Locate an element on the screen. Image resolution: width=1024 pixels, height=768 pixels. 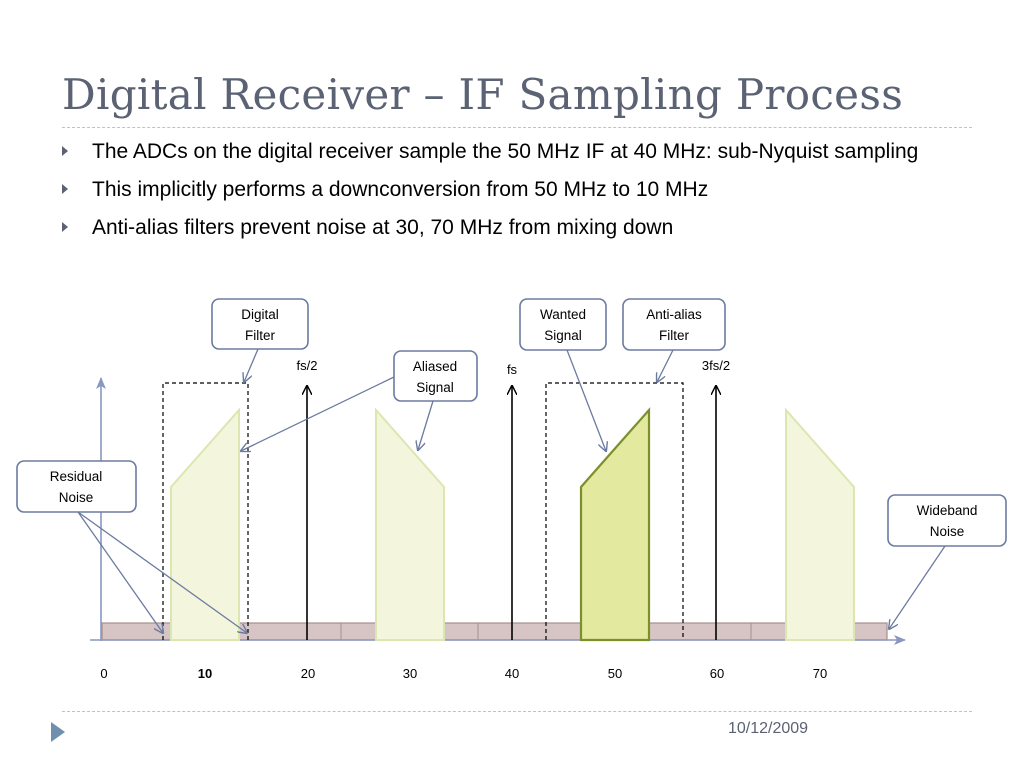
wideband-noise-callout: Wideband Noise is located at coordinates (947, 520).